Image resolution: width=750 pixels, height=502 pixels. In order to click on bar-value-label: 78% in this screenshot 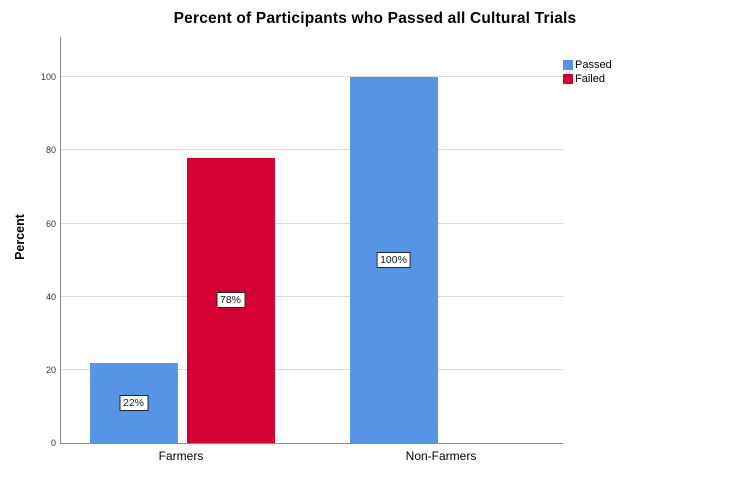, I will do `click(230, 300)`.